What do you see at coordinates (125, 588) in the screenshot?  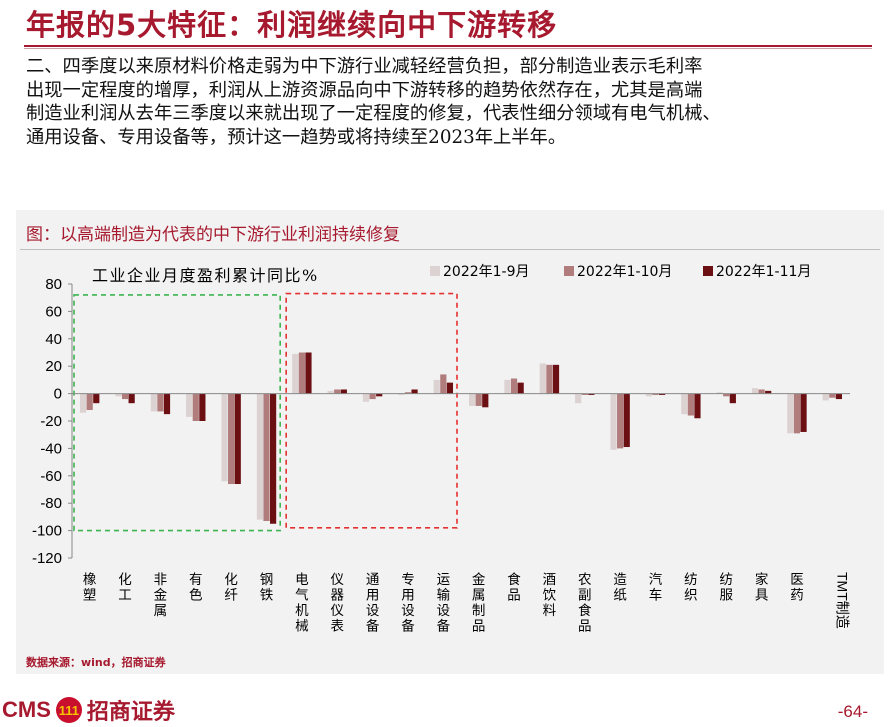 I see `x-tick-label: 化工` at bounding box center [125, 588].